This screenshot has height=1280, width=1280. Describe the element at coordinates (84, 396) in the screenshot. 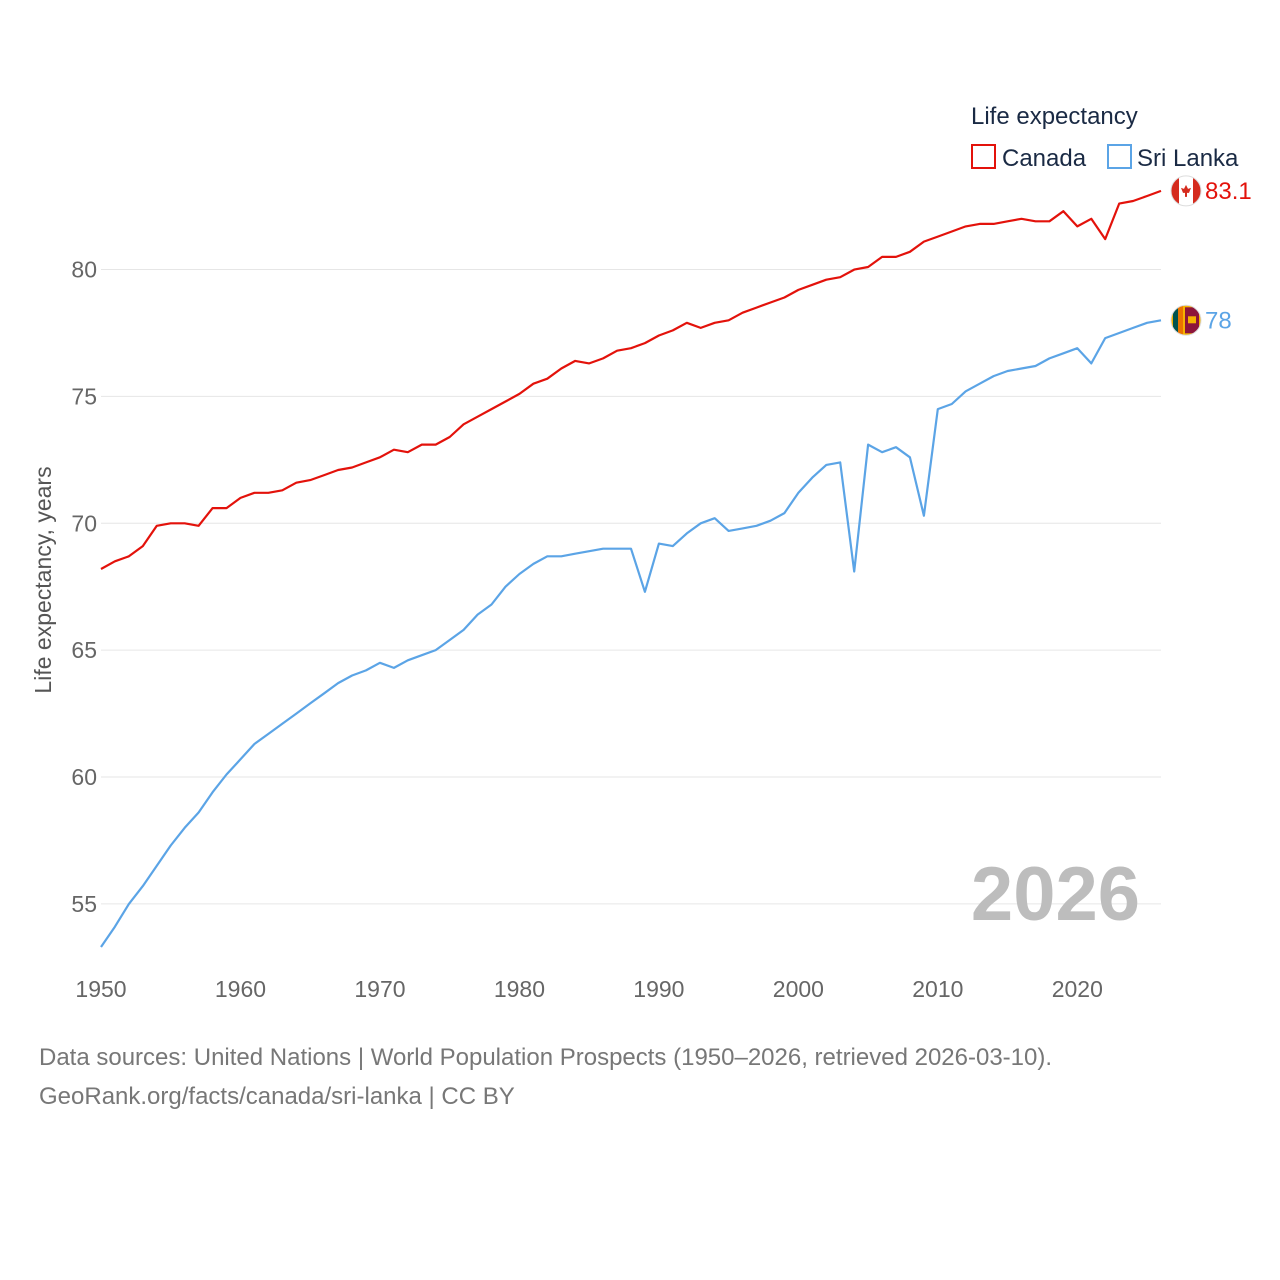

I see `y-tick-label-75: 75` at that location.